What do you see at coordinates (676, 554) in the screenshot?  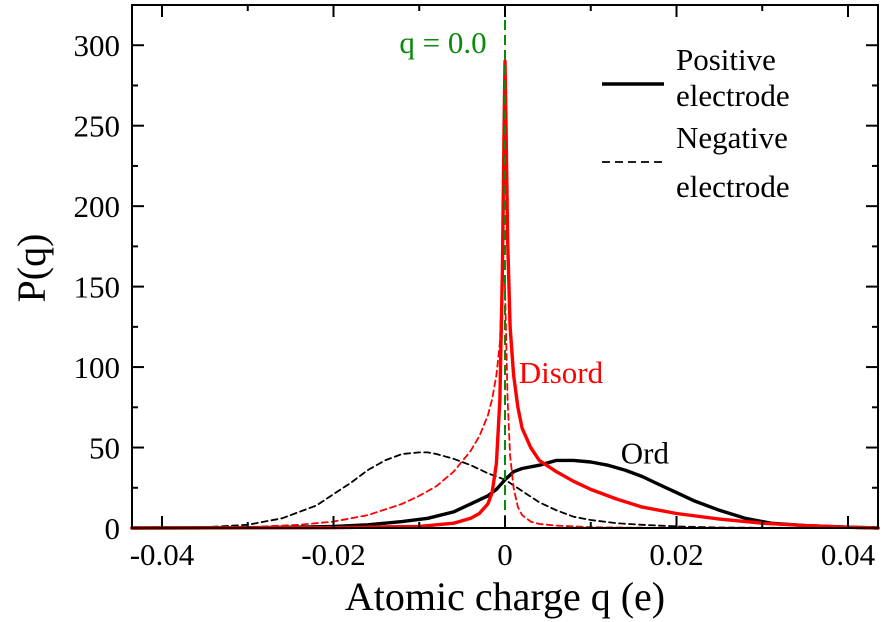 I see `x-tick-label: 0.02` at bounding box center [676, 554].